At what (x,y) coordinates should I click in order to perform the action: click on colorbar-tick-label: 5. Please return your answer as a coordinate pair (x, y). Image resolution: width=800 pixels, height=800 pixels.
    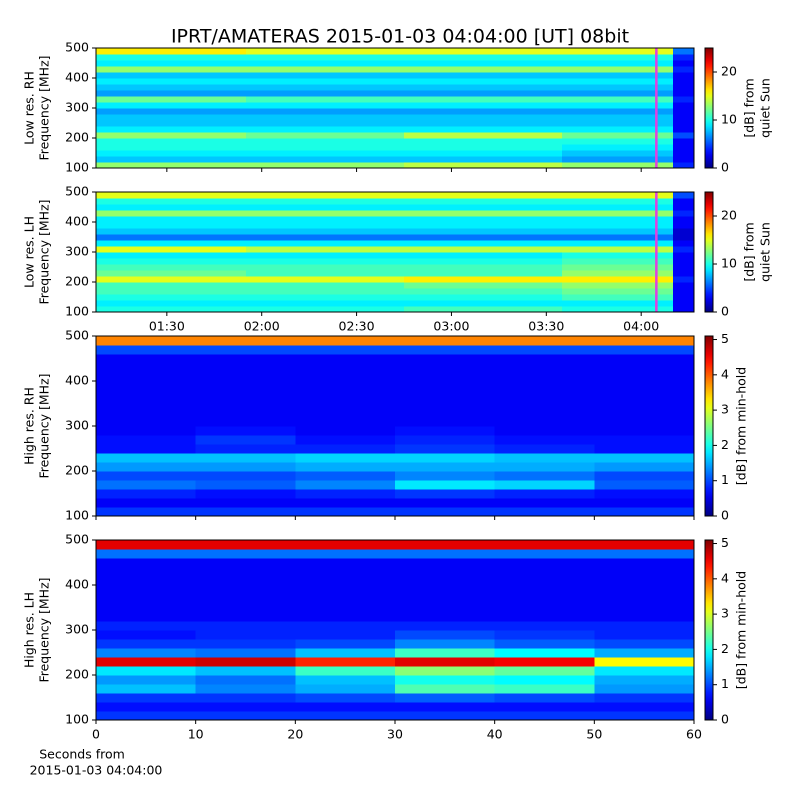
    Looking at the image, I should click on (725, 542).